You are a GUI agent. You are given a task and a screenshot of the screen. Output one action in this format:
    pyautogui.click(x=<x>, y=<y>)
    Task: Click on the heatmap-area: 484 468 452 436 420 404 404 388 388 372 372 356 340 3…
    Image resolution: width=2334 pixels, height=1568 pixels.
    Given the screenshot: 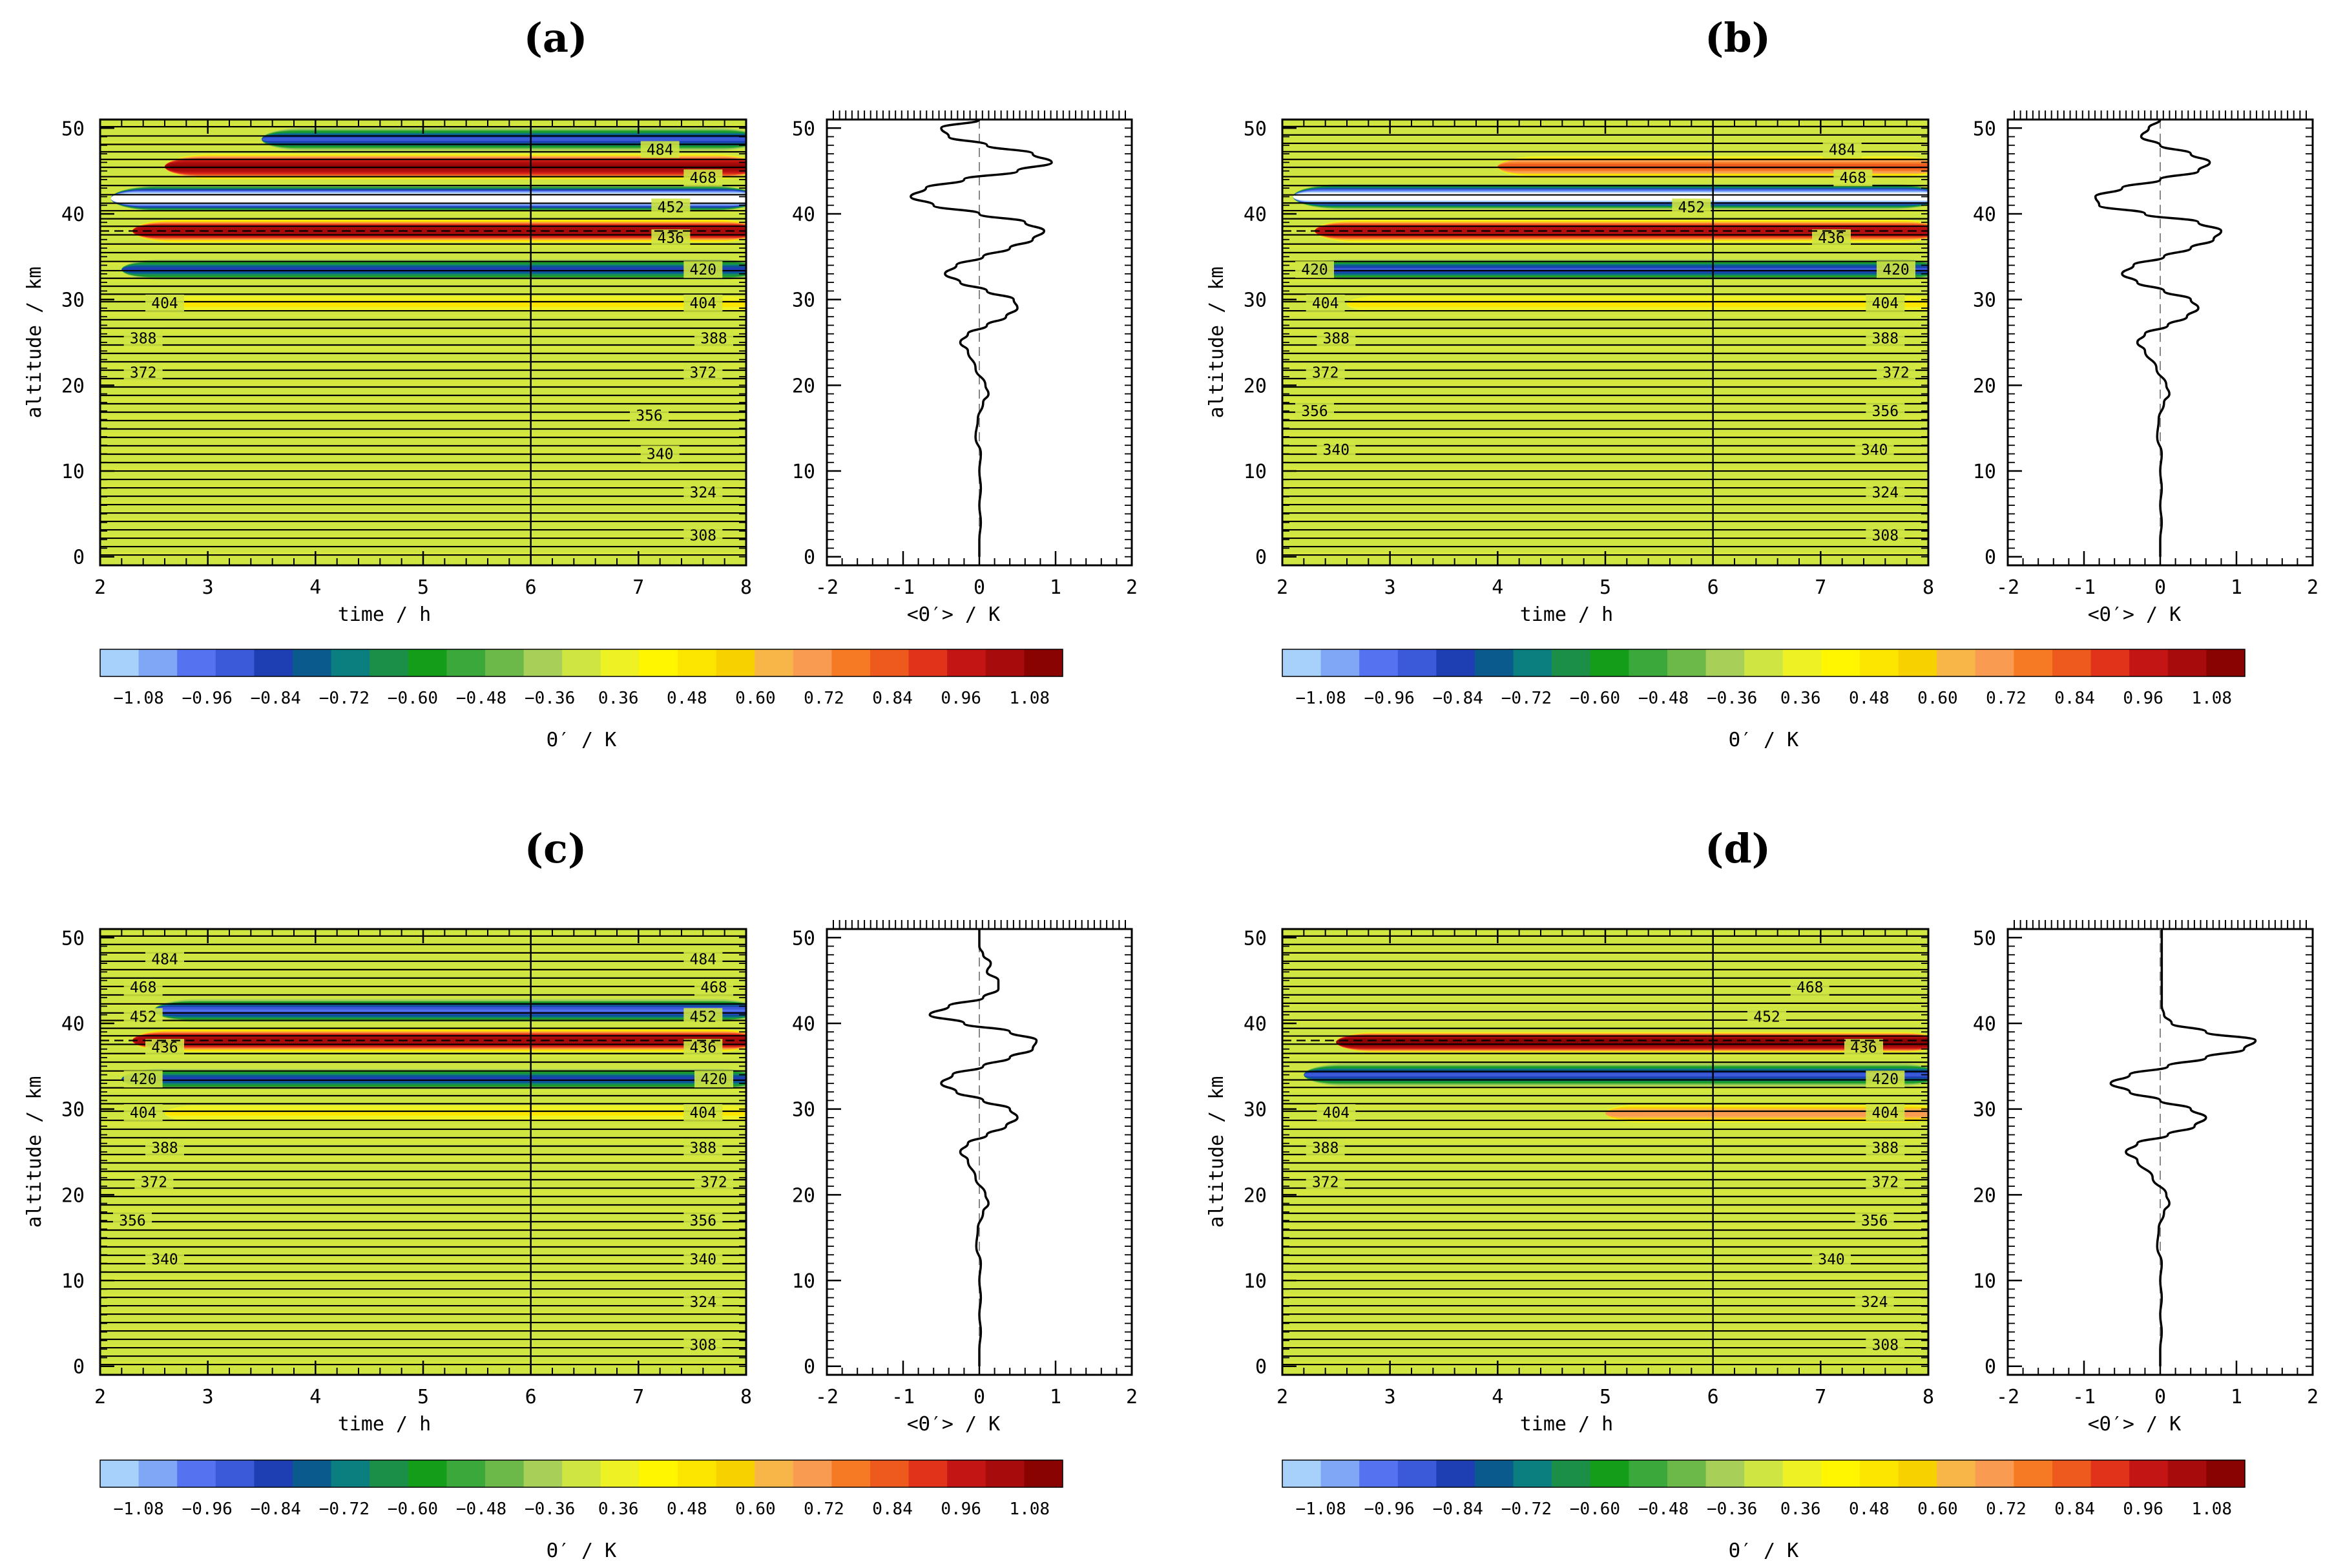 What is the action you would take?
    pyautogui.click(x=423, y=342)
    